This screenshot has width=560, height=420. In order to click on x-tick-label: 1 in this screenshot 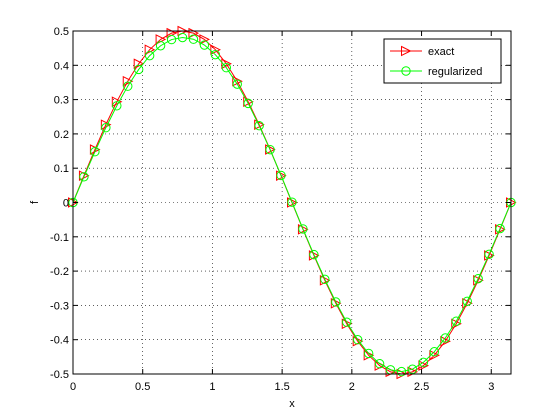, I will do `click(212, 387)`.